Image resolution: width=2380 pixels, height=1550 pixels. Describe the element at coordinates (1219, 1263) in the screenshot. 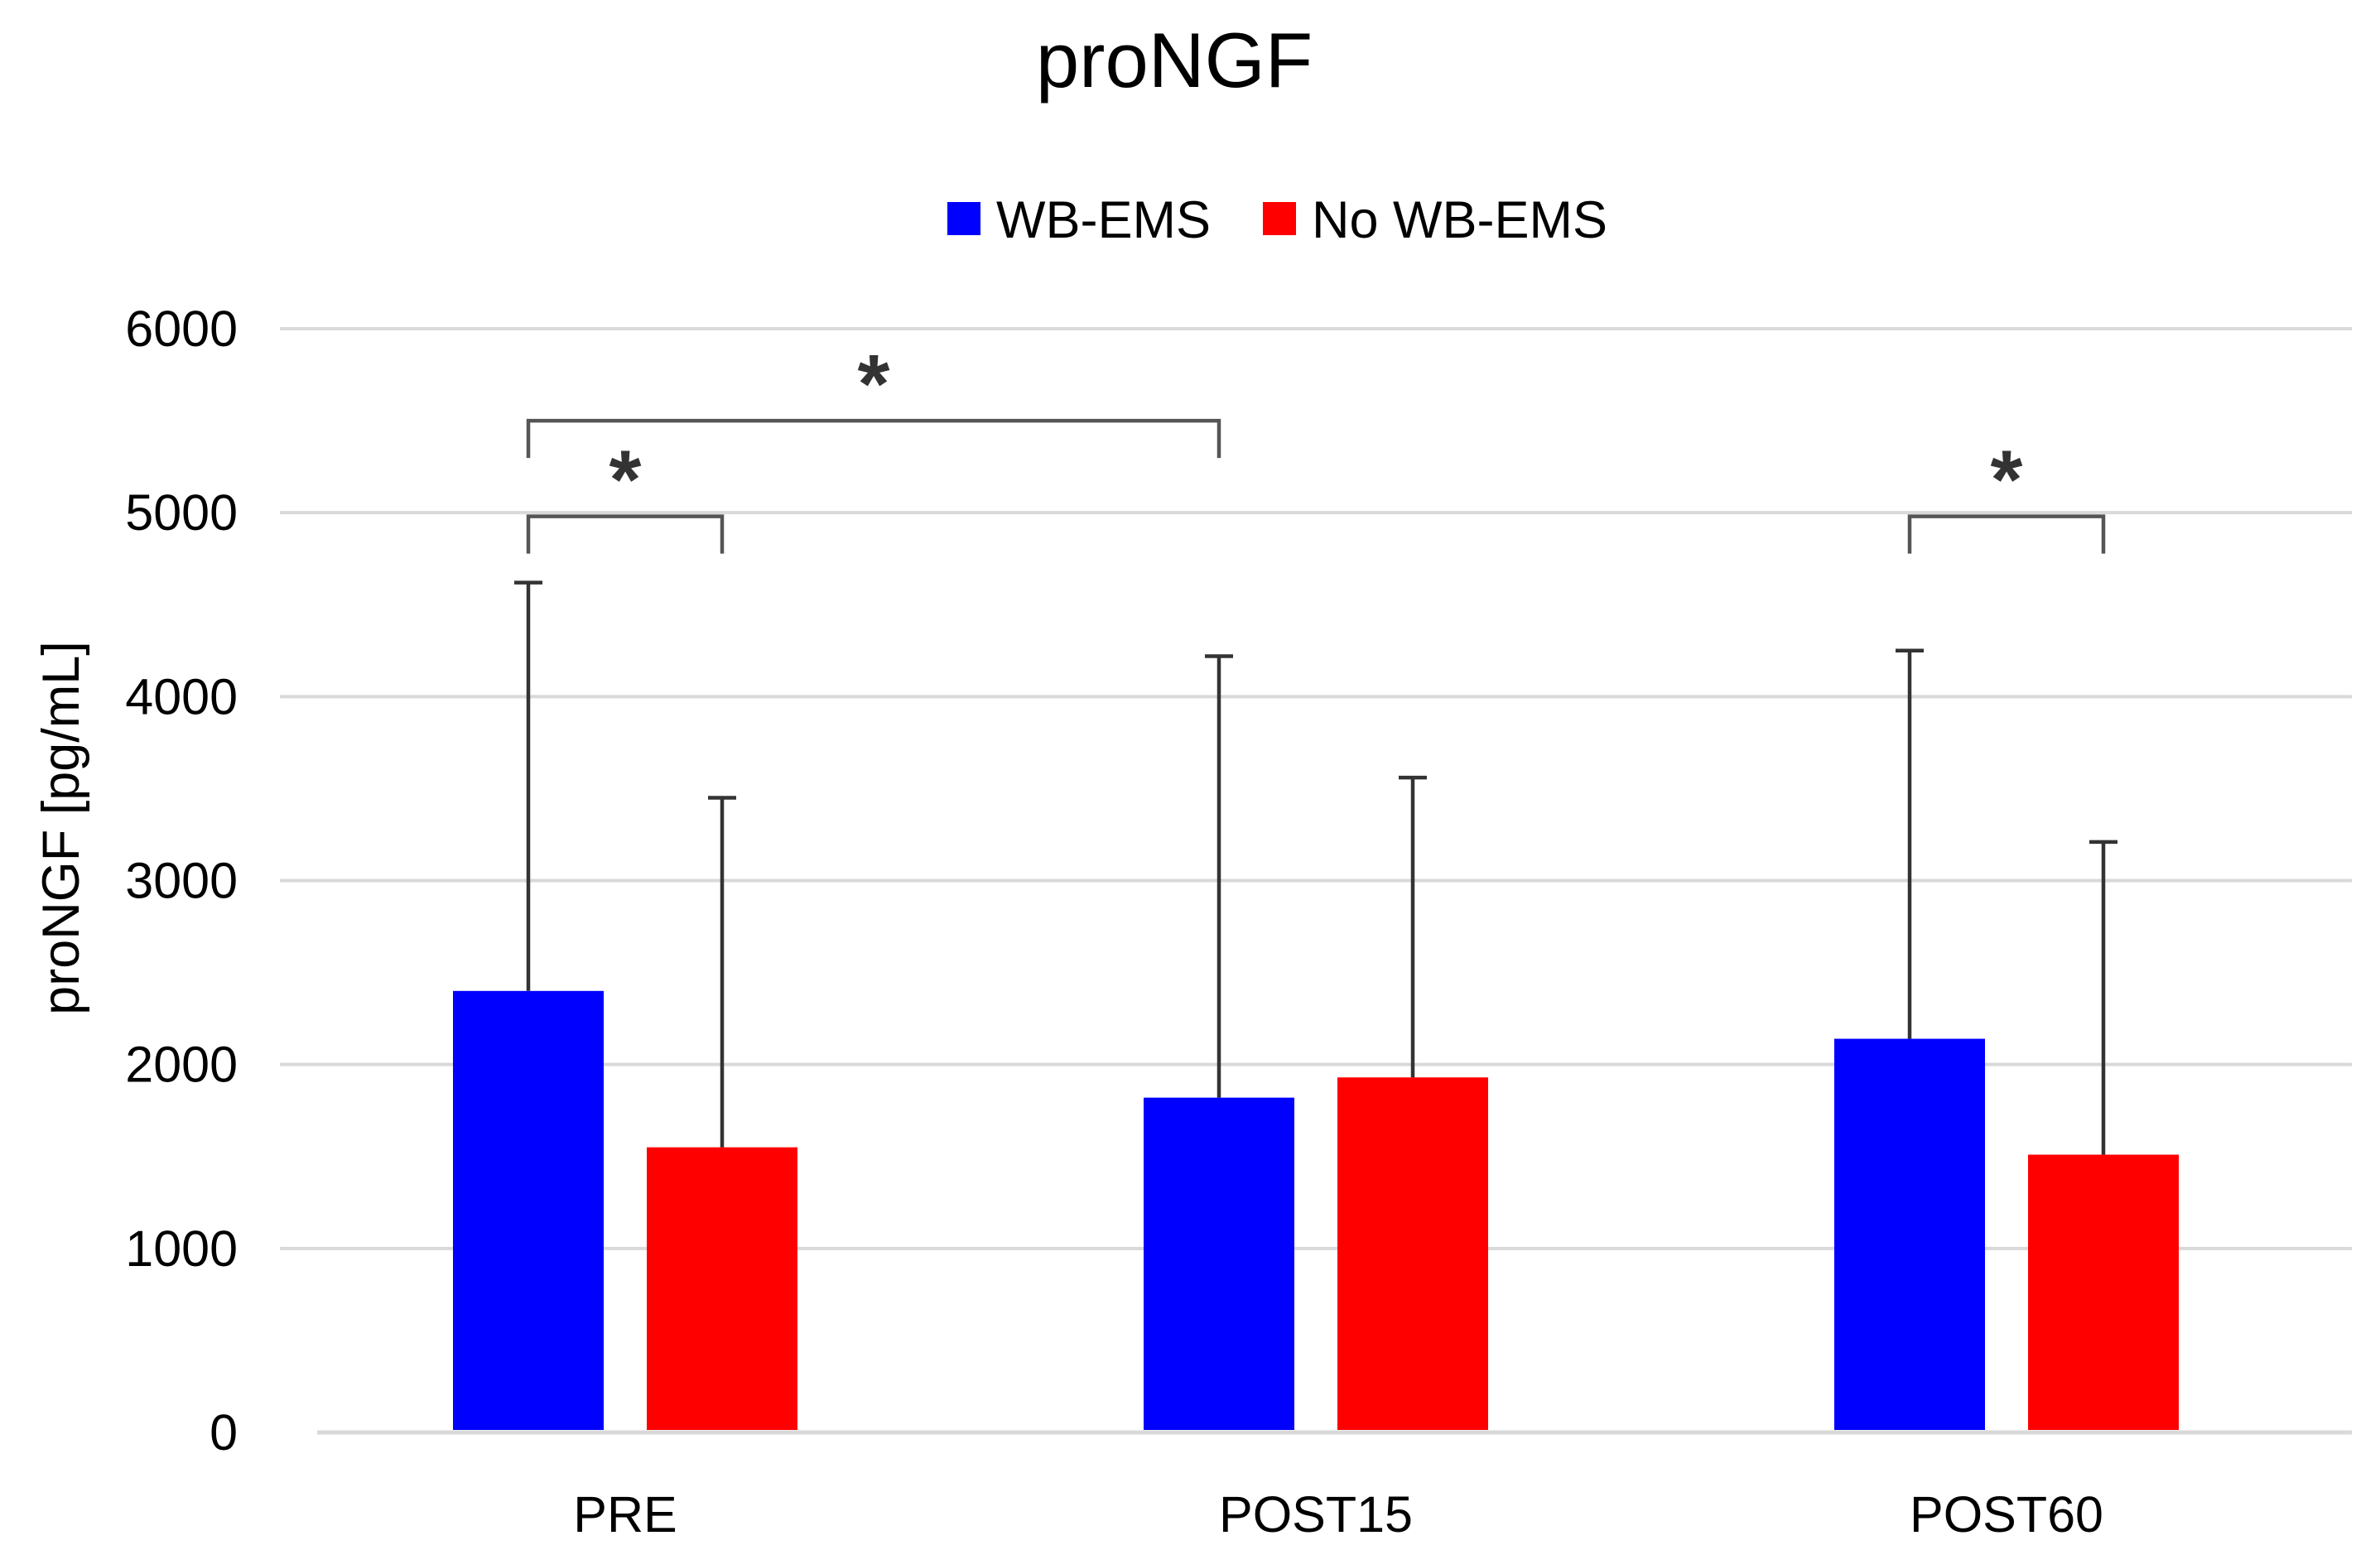

I see `bar-post15-wb-ems` at that location.